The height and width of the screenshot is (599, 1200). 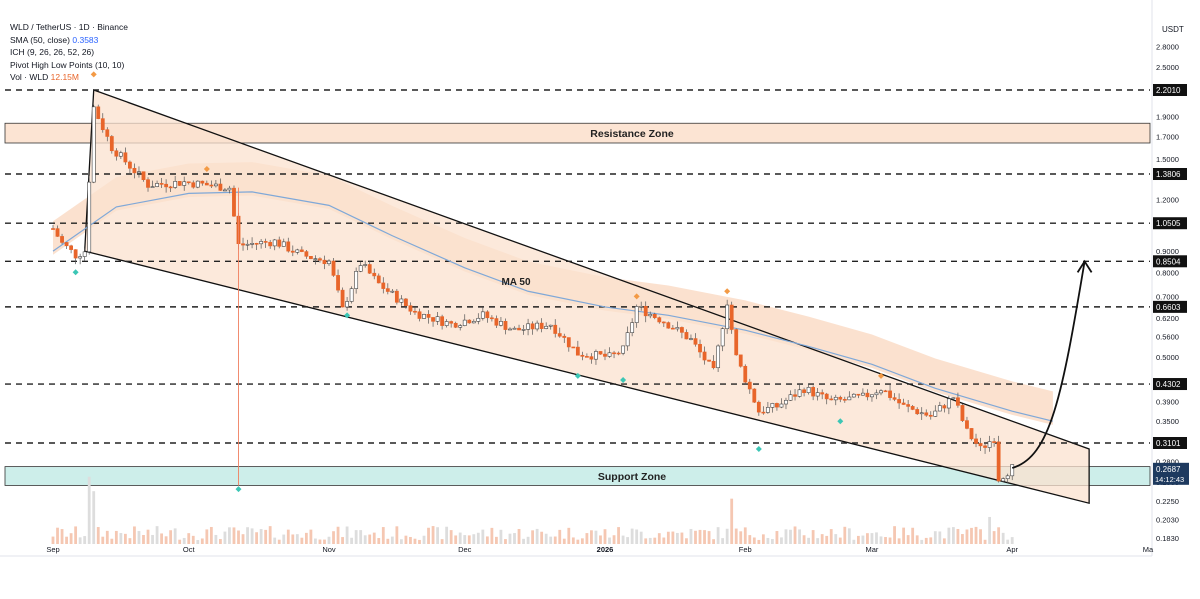 I want to click on time-tick-label: Apr, so click(x=1012, y=549).